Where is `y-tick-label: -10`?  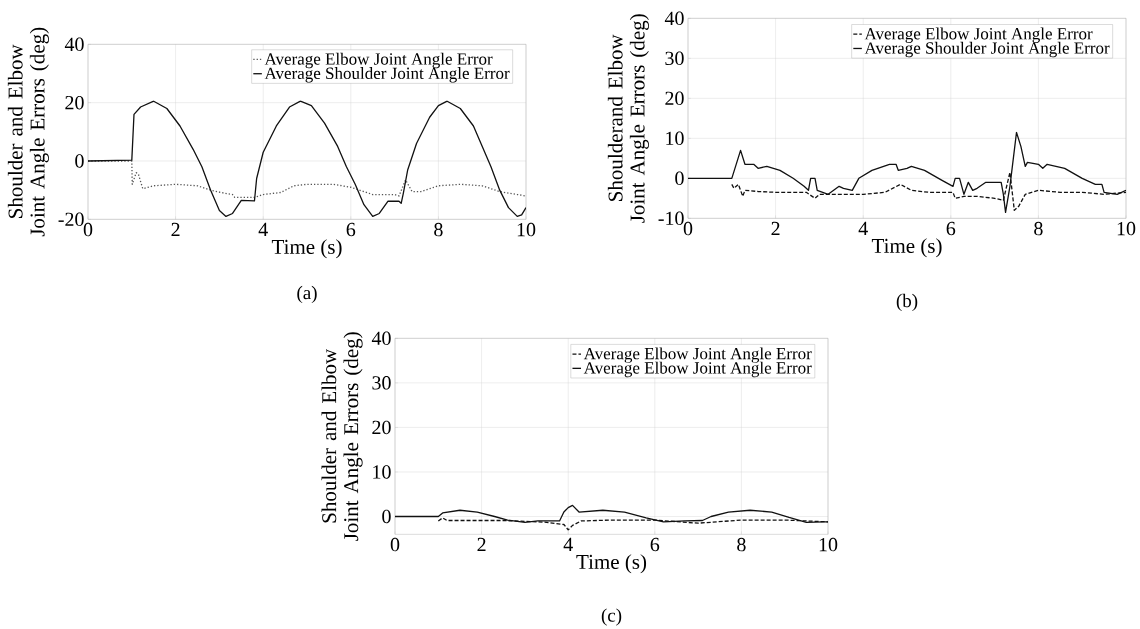
y-tick-label: -10 is located at coordinates (671, 218).